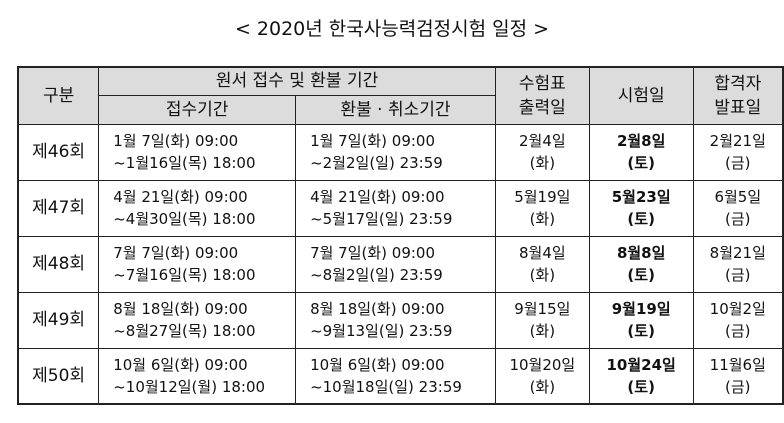 Image resolution: width=784 pixels, height=423 pixels. Describe the element at coordinates (737, 309) in the screenshot. I see `announce-date: 10월2일` at that location.